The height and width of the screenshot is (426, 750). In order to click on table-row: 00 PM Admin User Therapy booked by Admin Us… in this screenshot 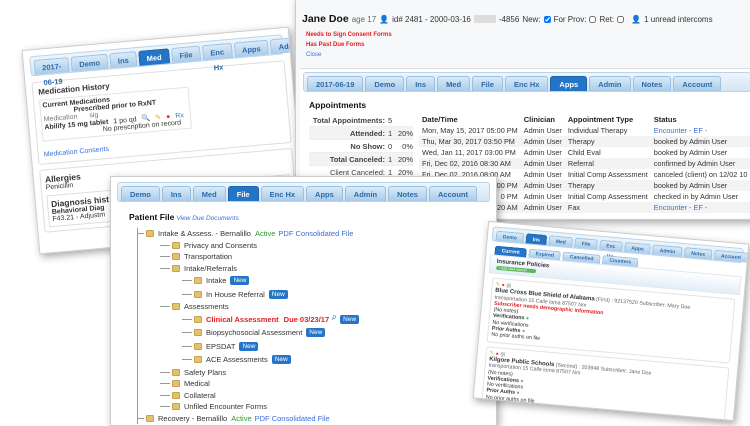, I will do `click(584, 185)`.